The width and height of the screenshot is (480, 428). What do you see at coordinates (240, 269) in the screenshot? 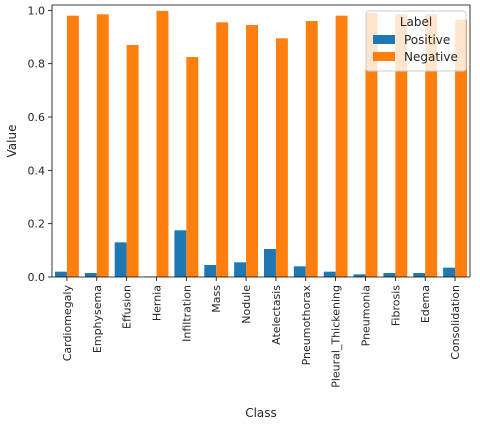
I see `bar-positive-nodule` at bounding box center [240, 269].